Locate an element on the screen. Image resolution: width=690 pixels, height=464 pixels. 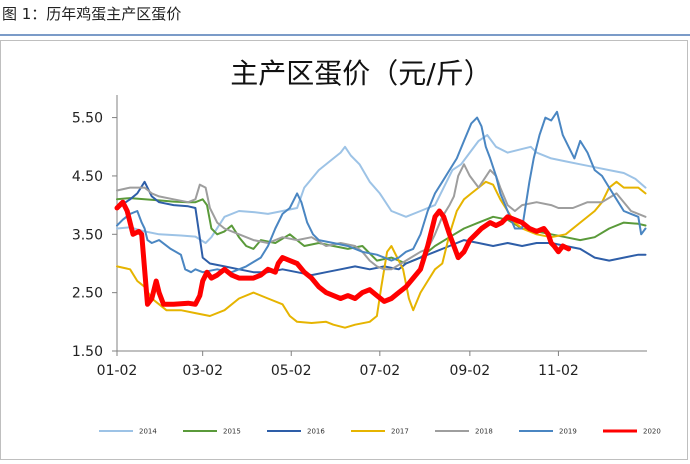
y-tick-label: 2.50 is located at coordinates (87, 294).